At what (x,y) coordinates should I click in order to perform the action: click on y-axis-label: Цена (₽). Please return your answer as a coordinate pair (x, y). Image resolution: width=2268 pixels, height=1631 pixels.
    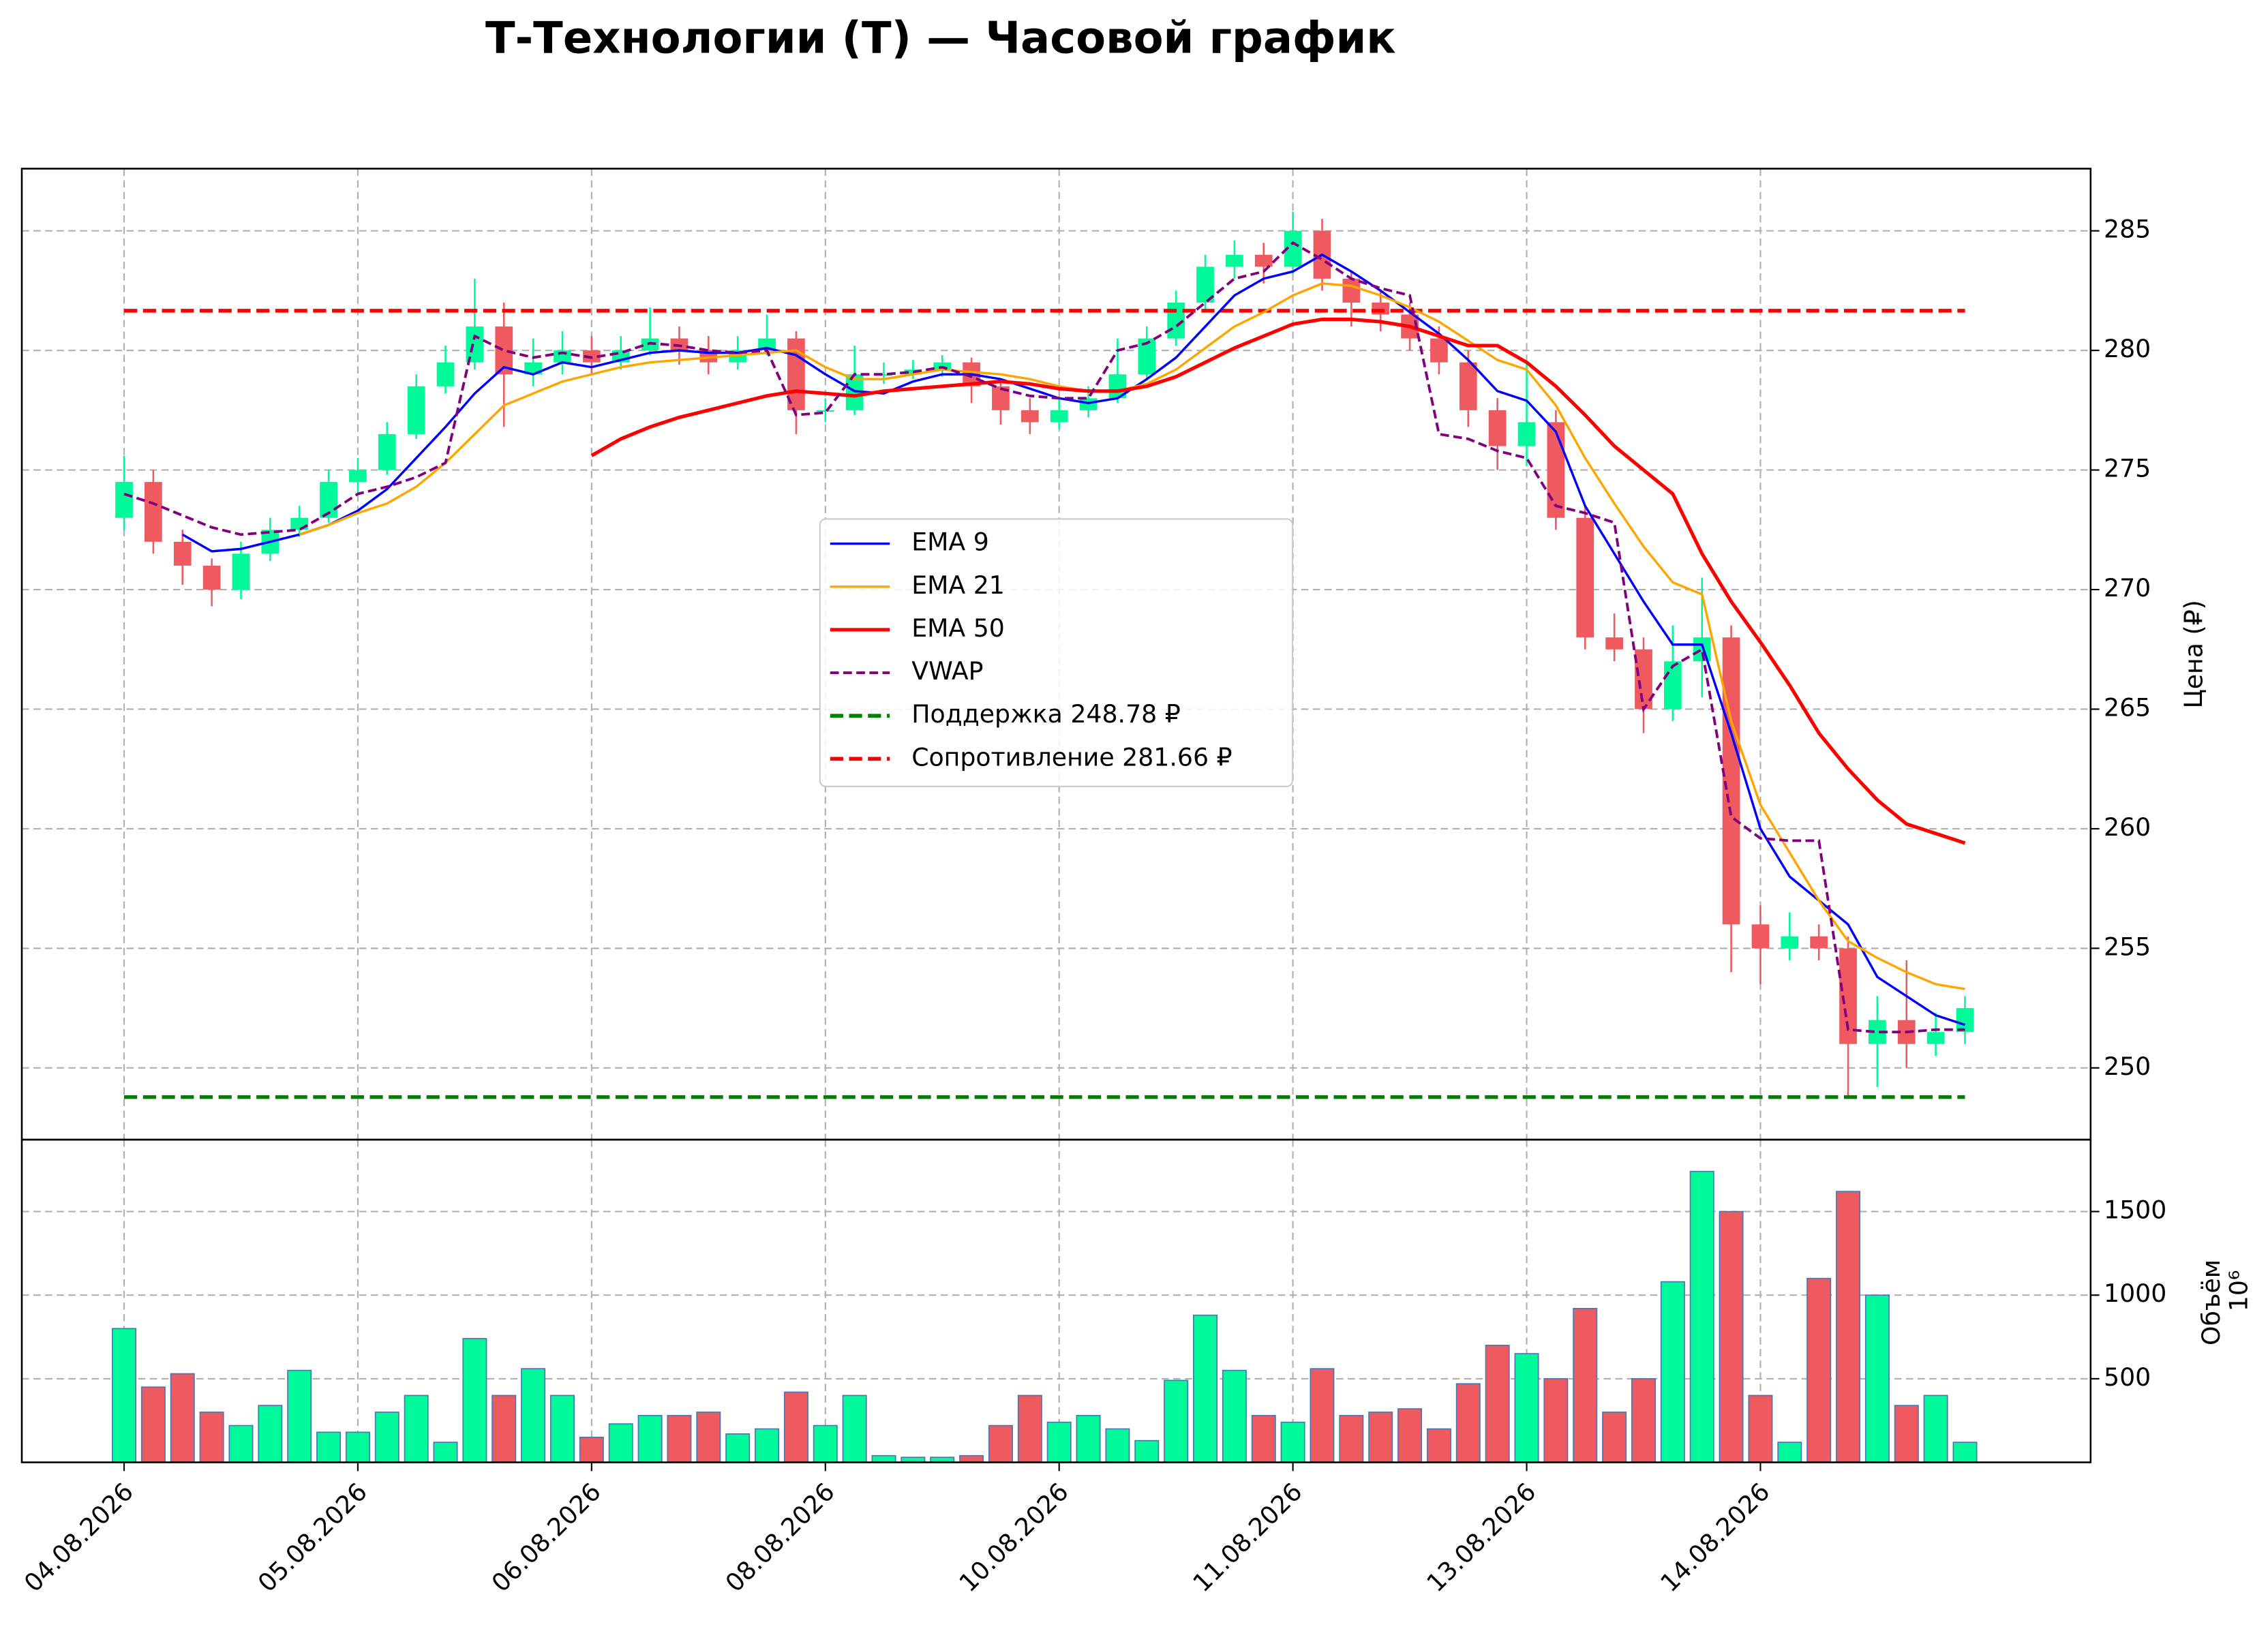
    Looking at the image, I should click on (2193, 654).